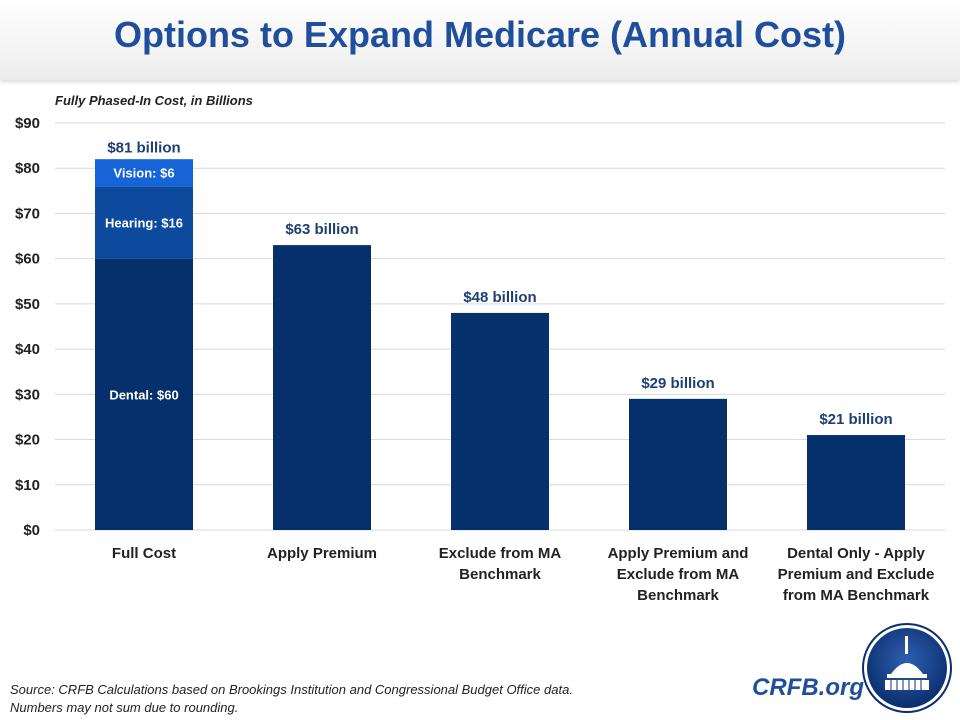 The image size is (960, 720). What do you see at coordinates (27, 213) in the screenshot?
I see `y-tick-label: $70` at bounding box center [27, 213].